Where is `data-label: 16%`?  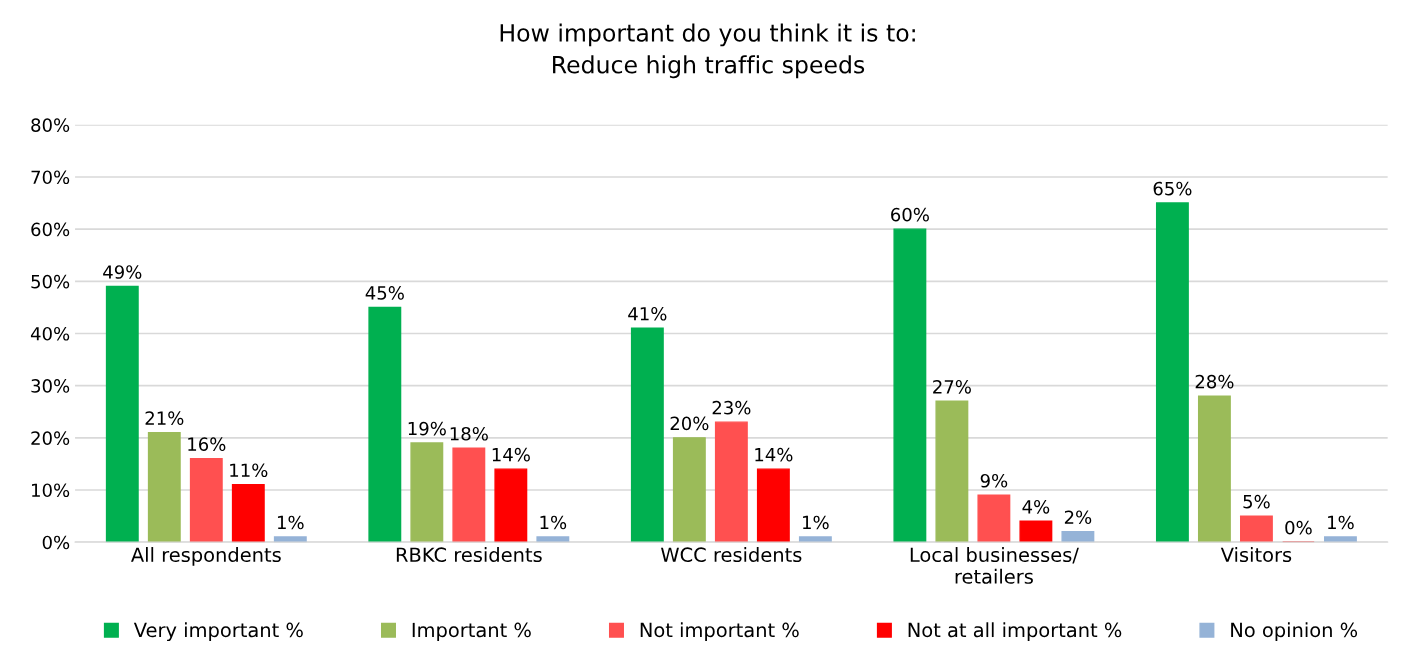
data-label: 16% is located at coordinates (207, 444).